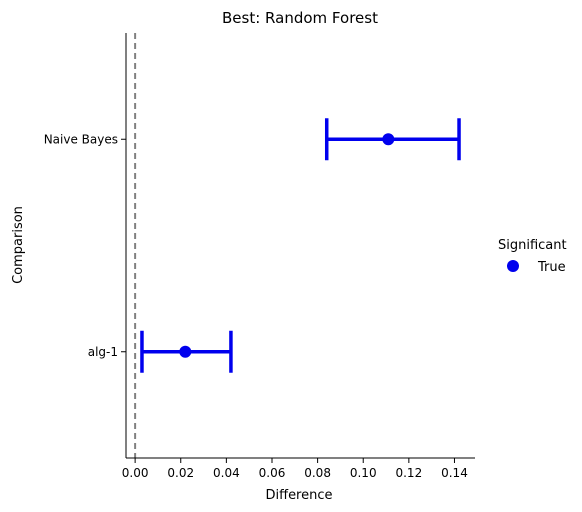 The image size is (582, 512). I want to click on x-tick-label-7: 0.14, so click(454, 473).